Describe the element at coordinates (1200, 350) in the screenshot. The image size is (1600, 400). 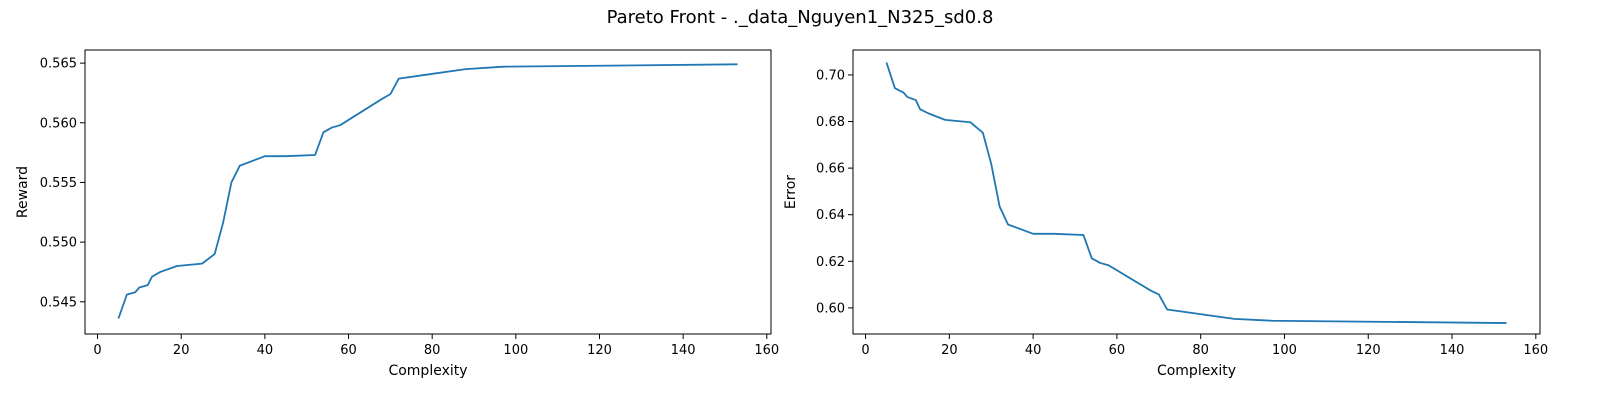
I see `error-x-tick-label: 80` at that location.